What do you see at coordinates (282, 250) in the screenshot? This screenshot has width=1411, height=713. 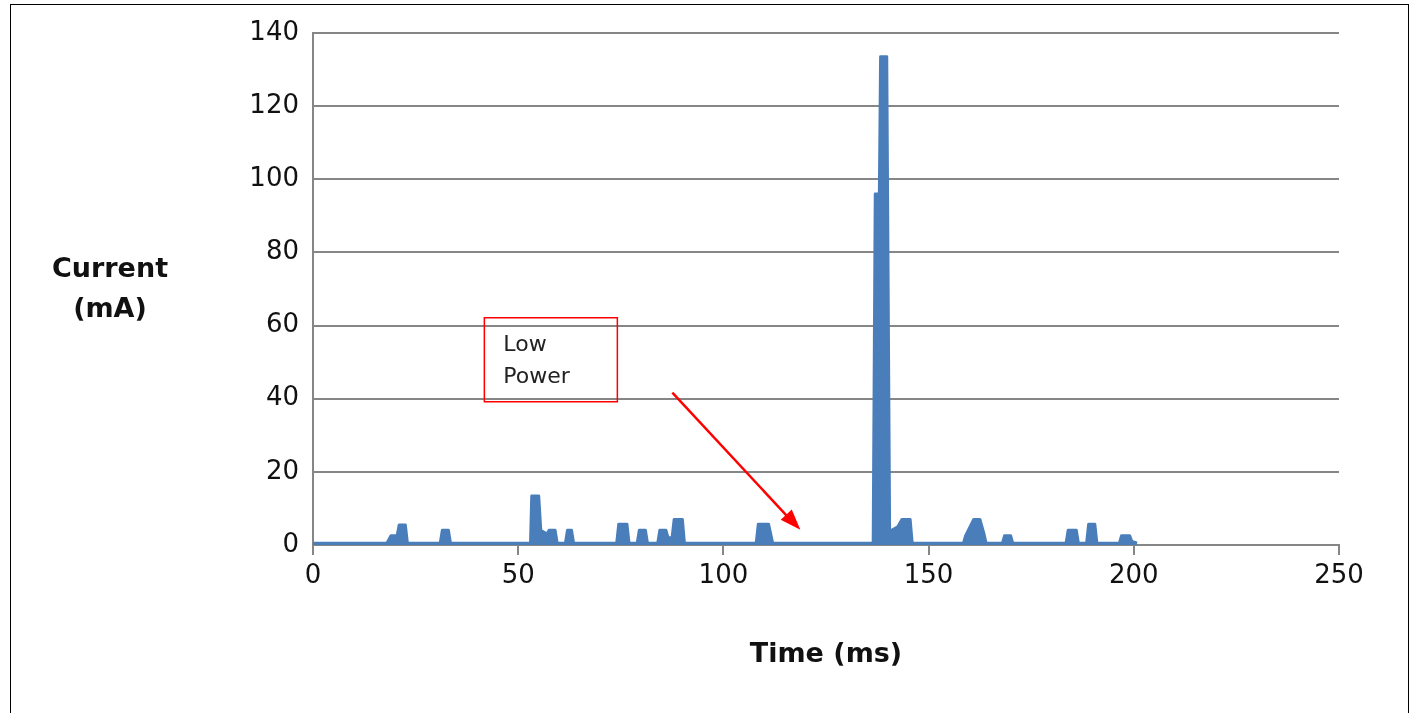 I see `y-tick-label: 80` at bounding box center [282, 250].